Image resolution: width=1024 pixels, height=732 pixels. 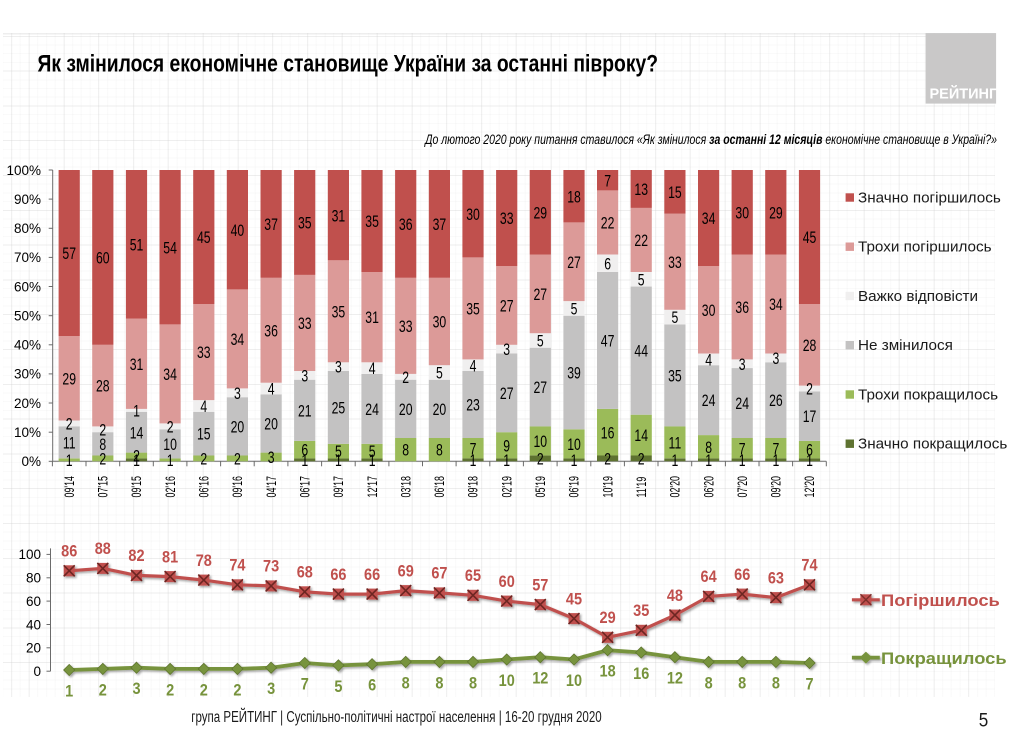 I want to click on svg-text: 64, so click(x=709, y=577).